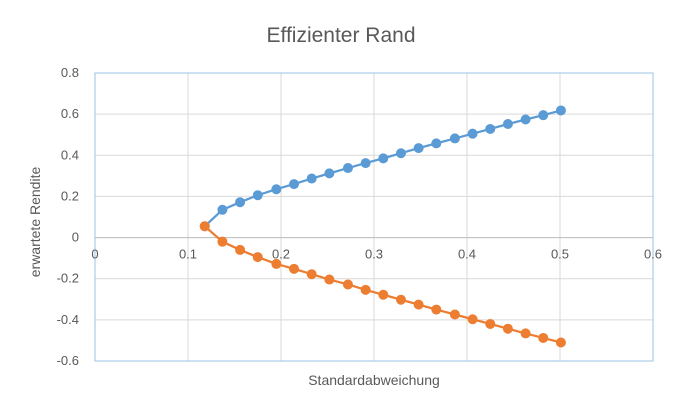  Describe the element at coordinates (340, 35) in the screenshot. I see `chart-title: Effizienter Rand` at that location.